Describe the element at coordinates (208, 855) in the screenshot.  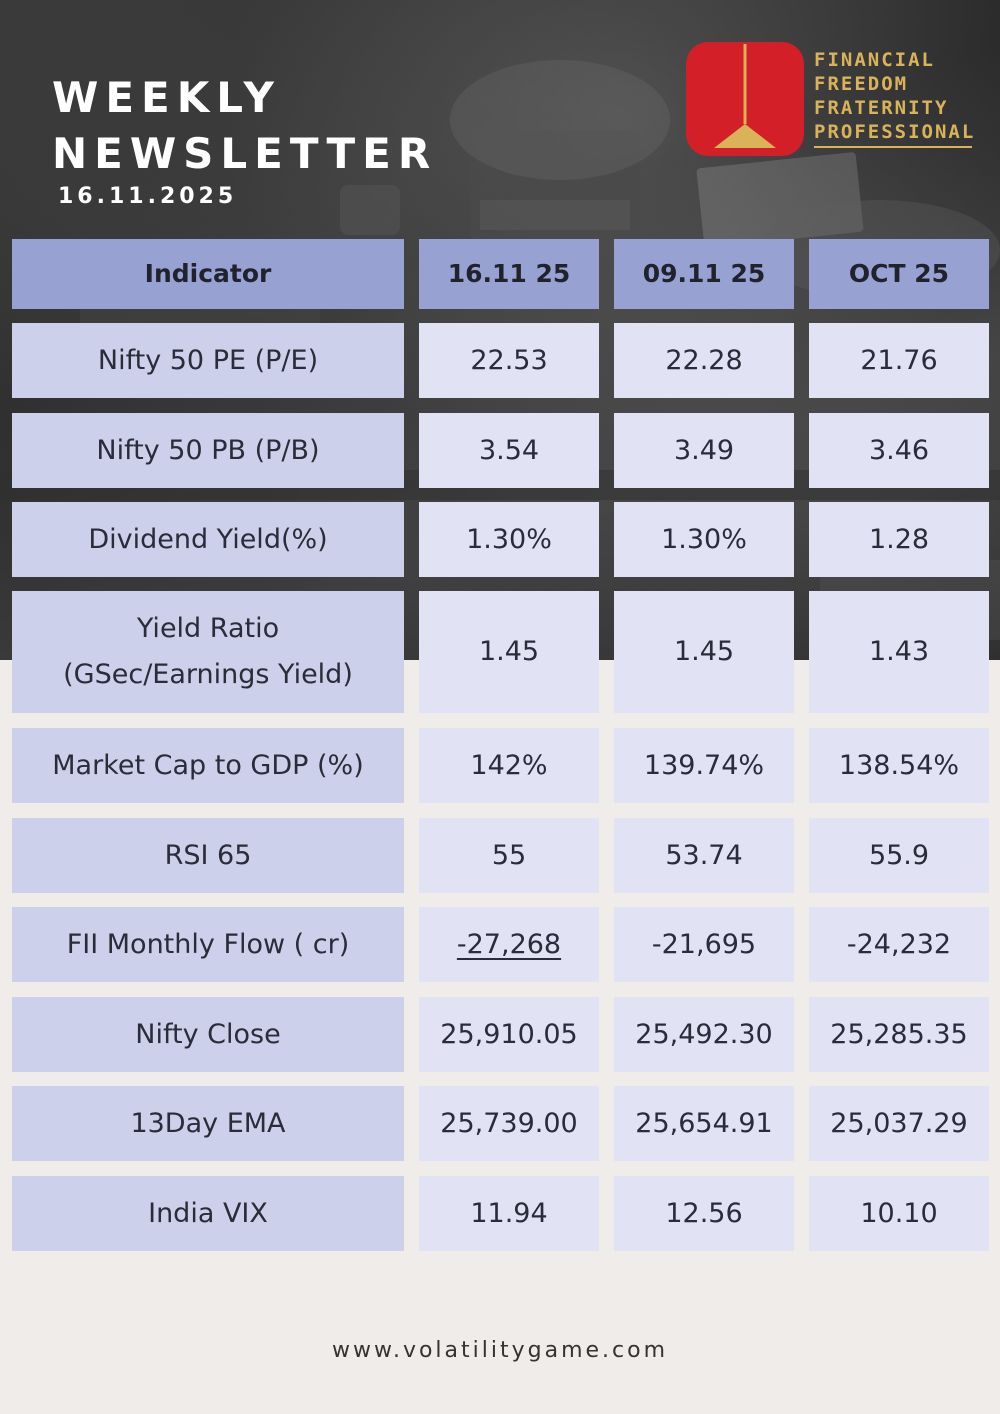
I see `row-label-rsi: RSI 65` at that location.